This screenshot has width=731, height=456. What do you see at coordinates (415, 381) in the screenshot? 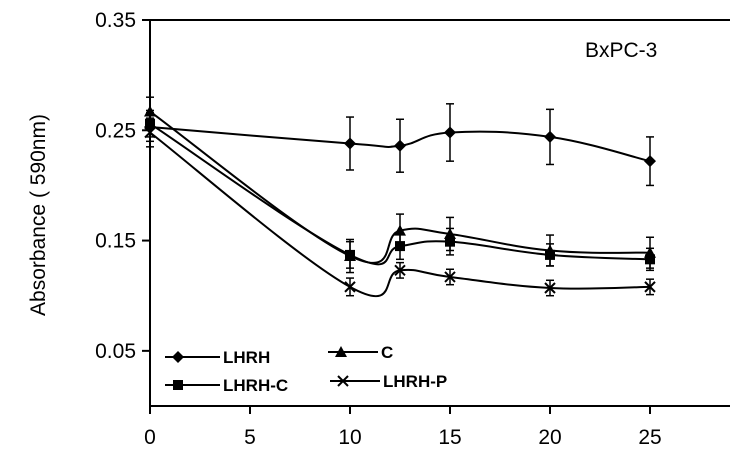
I see `legend-label: LHRH-P` at bounding box center [415, 381].